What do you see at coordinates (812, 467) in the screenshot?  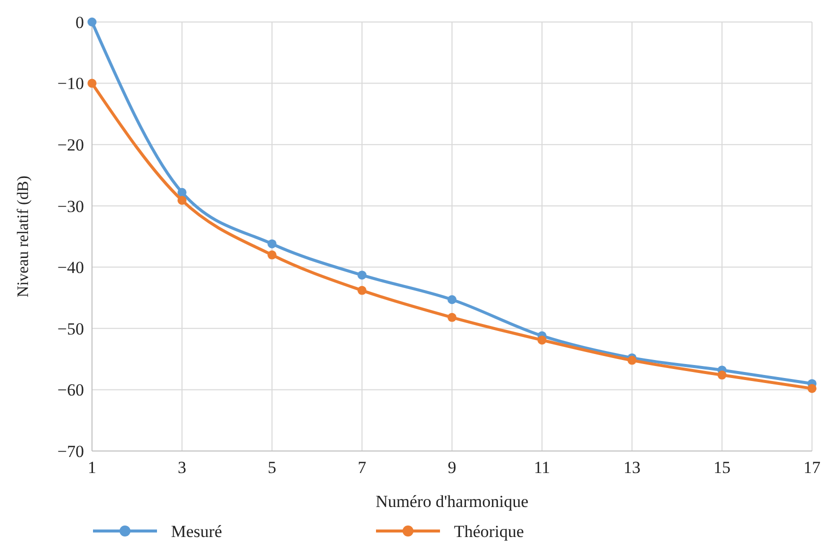 I see `x-tick-label: 17` at bounding box center [812, 467].